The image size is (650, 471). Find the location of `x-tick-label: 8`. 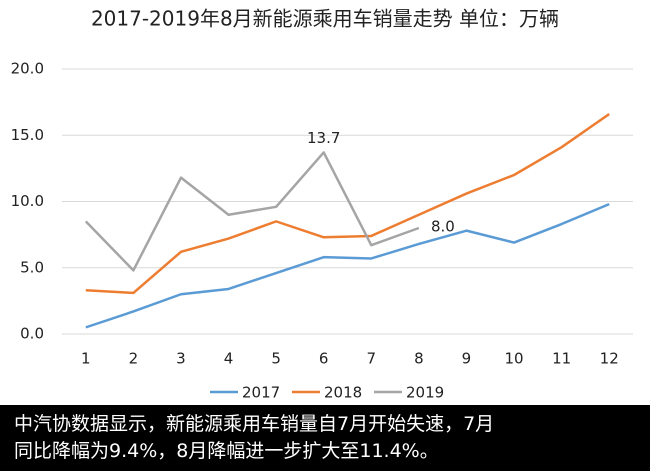

x-tick-label: 8 is located at coordinates (419, 359).